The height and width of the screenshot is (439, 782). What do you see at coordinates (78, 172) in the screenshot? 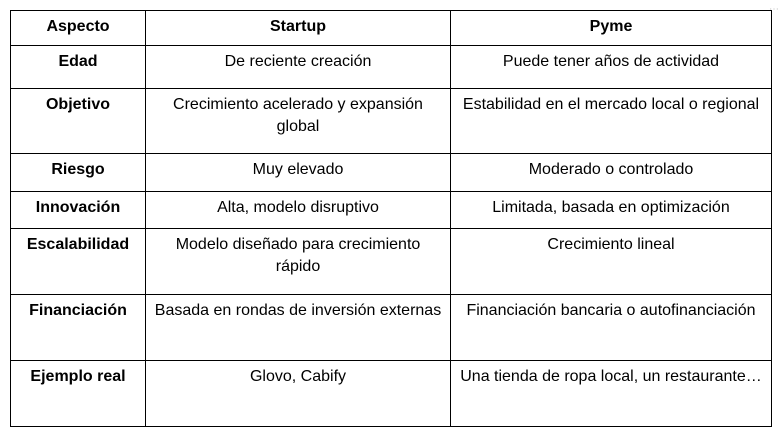
I see `aspect-cell: Riesgo` at bounding box center [78, 172].